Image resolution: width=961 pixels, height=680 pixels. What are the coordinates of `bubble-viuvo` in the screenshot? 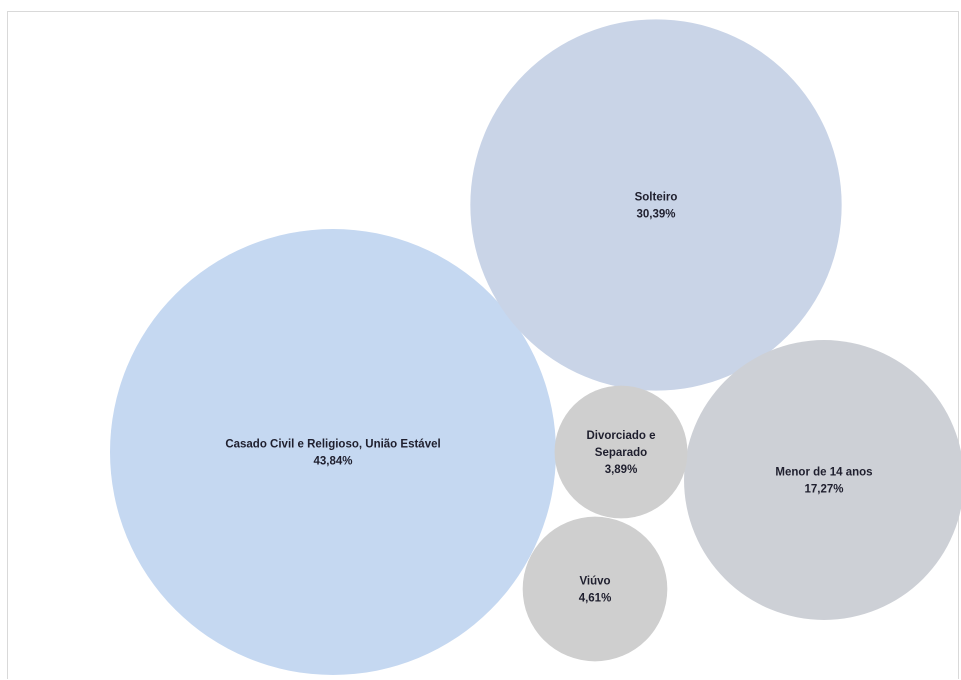 It's located at (595, 589).